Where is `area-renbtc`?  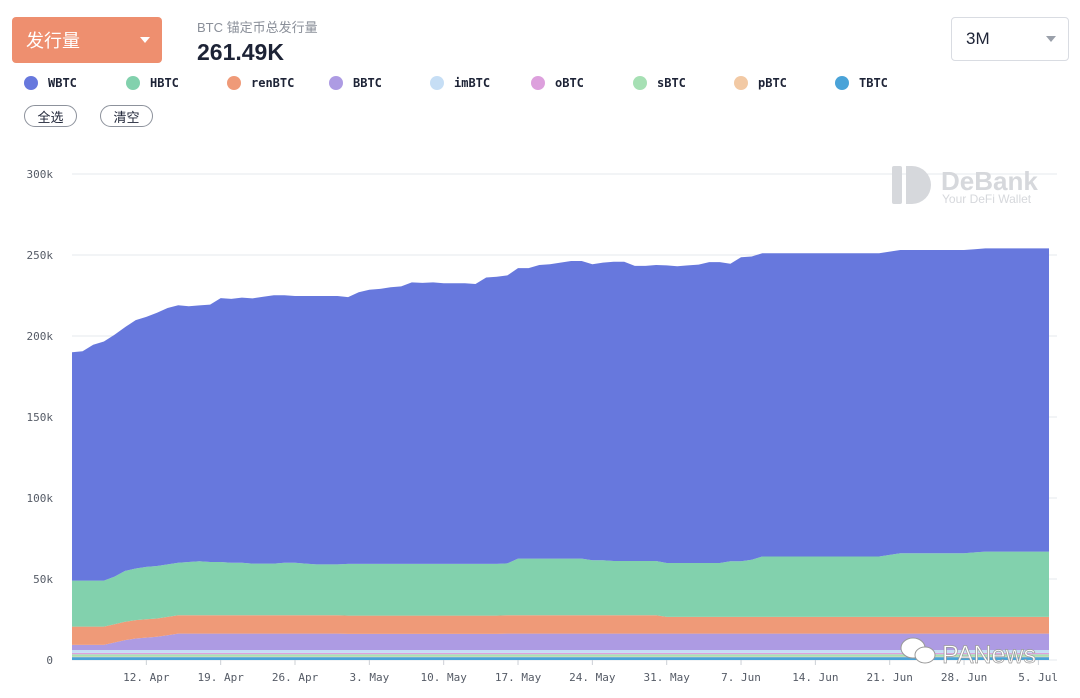 area-renbtc is located at coordinates (560, 630).